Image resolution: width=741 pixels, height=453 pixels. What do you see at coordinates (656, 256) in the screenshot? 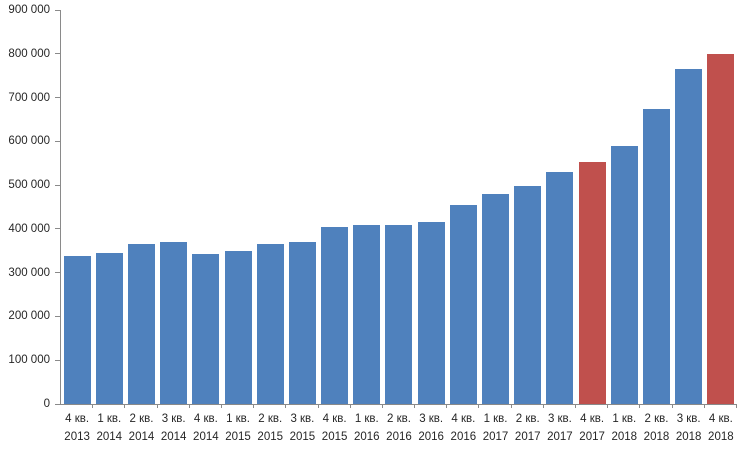
I see `bar-2кв-2018` at bounding box center [656, 256].